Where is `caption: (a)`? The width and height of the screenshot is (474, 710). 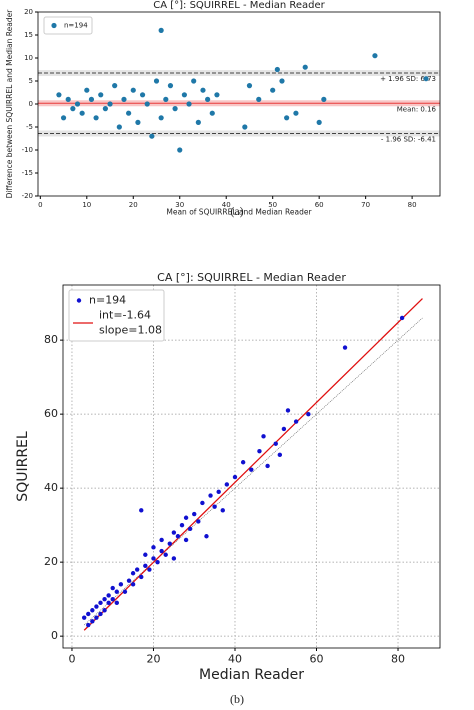 caption: (a) is located at coordinates (236, 211).